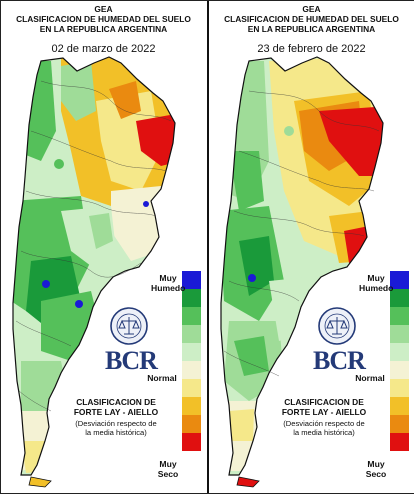 The image size is (414, 494). I want to click on method-label-right: CLASIFICACION DE FORTE LAY - AIELLO, so click(324, 407).